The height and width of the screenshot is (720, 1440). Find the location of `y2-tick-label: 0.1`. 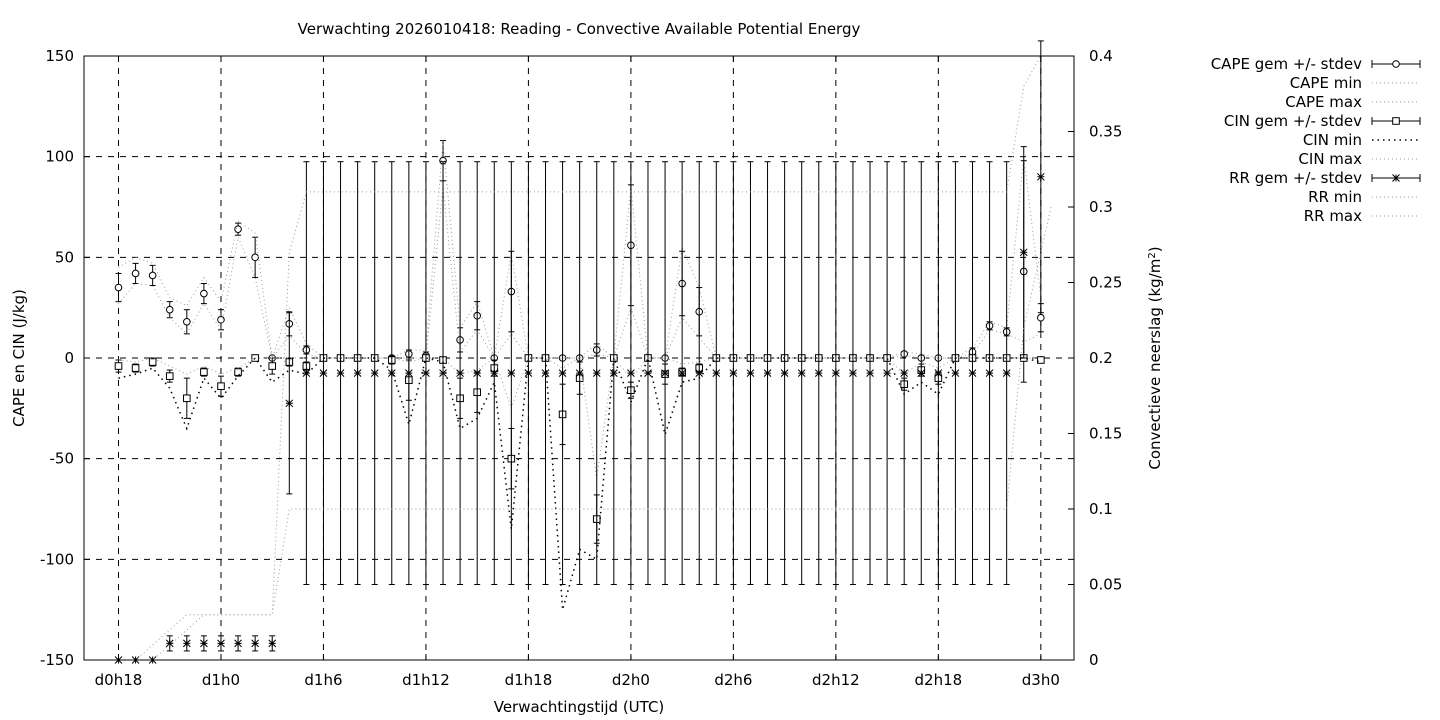

y2-tick-label: 0.1 is located at coordinates (1101, 509).